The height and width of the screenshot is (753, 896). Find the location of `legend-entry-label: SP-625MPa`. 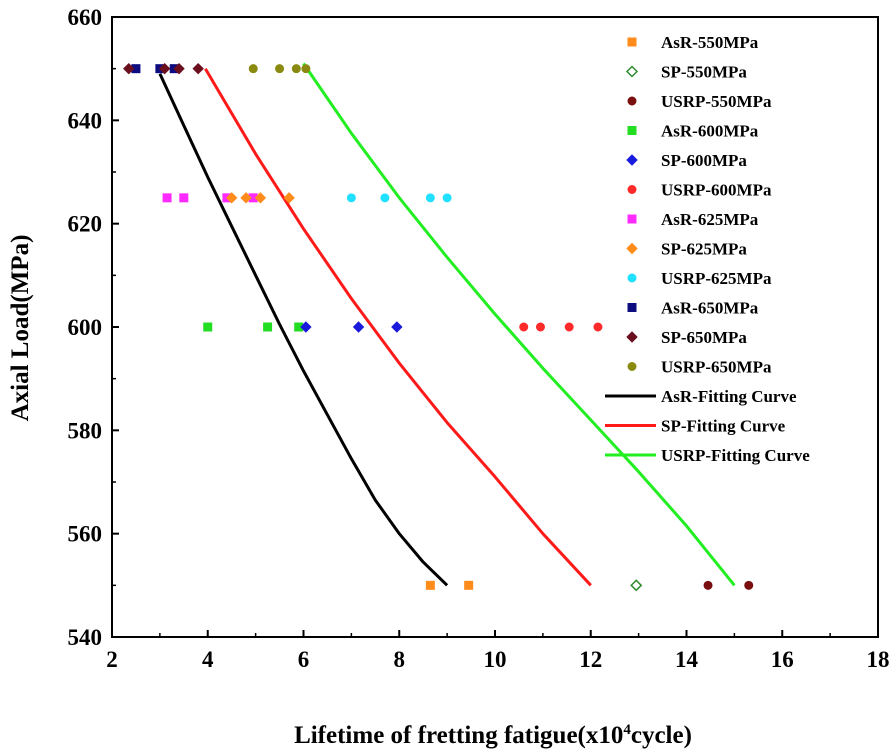

legend-entry-label: SP-625MPa is located at coordinates (704, 249).